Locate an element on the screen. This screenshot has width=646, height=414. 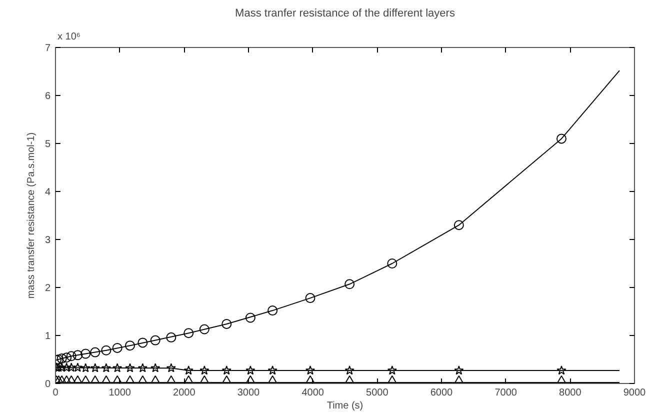
y-tick-label: 5 is located at coordinates (47, 144).